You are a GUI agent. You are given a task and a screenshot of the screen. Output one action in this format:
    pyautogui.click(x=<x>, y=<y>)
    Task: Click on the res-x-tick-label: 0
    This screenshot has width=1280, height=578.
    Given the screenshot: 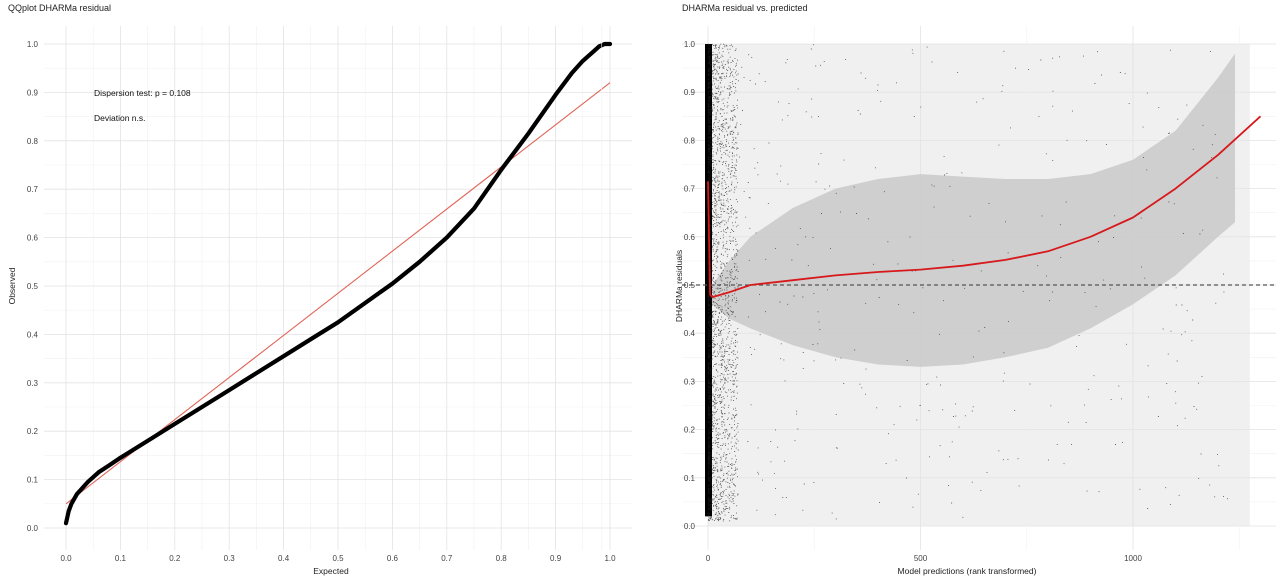 What is the action you would take?
    pyautogui.click(x=708, y=558)
    